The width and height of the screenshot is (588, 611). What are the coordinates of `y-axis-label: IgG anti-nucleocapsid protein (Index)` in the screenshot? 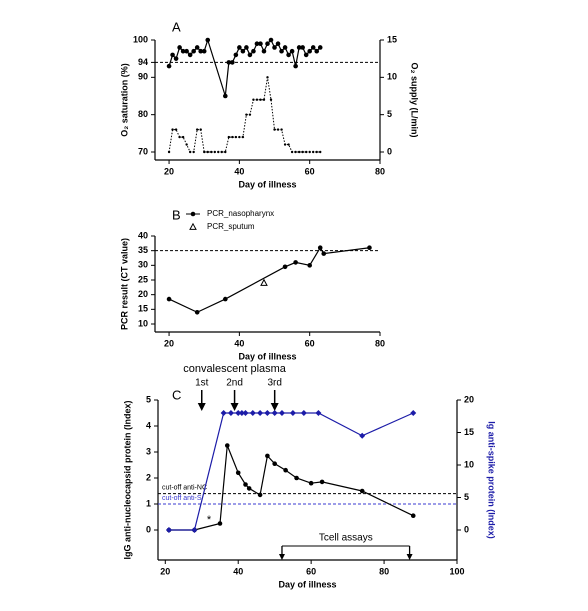 It's located at (127, 479).